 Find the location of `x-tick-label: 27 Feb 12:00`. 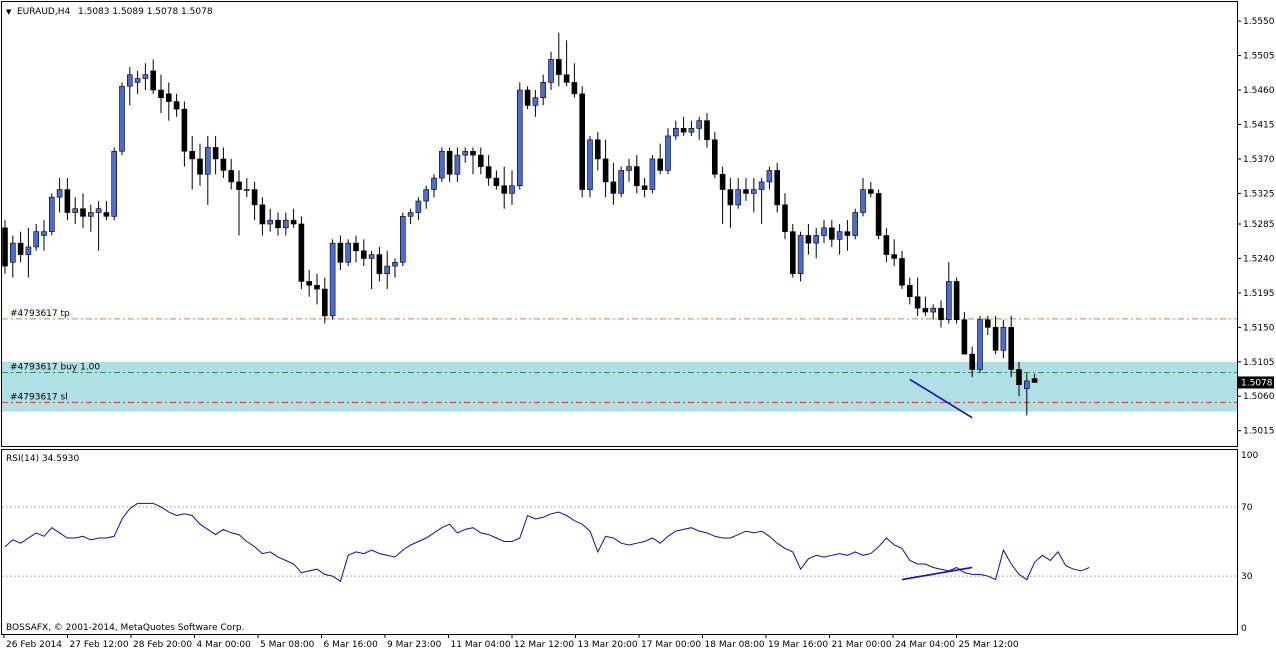

x-tick-label: 27 Feb 12:00 is located at coordinates (99, 645).